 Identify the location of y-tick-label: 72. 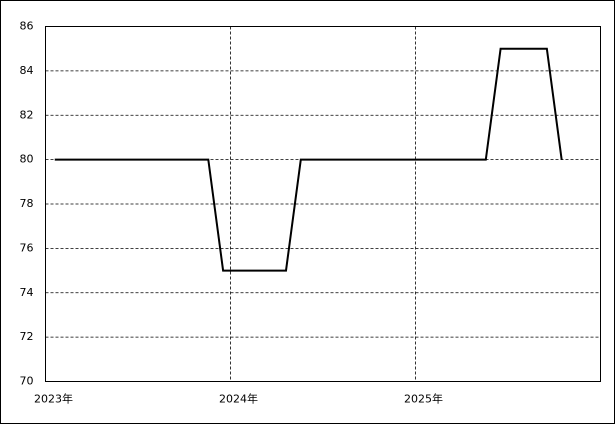
(27, 336).